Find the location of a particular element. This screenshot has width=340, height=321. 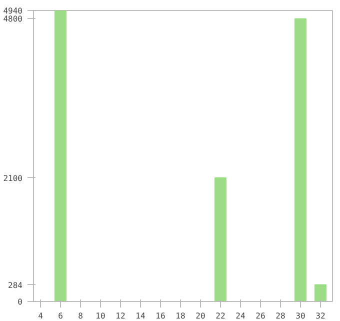

y-tick-label: 4800 is located at coordinates (13, 19).